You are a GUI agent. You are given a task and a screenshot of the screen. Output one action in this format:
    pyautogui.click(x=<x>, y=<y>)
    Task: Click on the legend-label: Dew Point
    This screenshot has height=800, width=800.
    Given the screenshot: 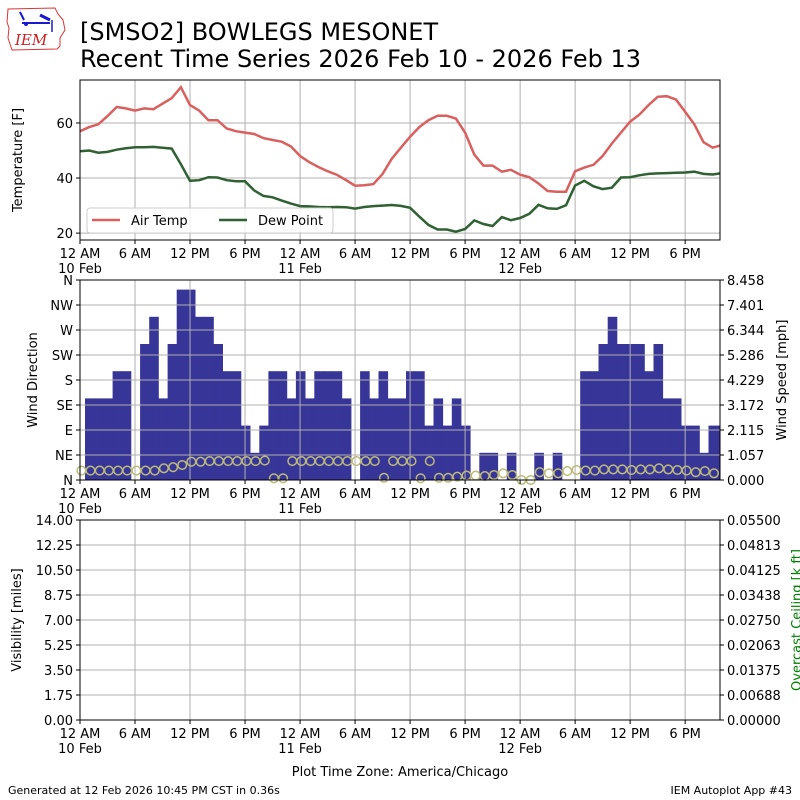 What is the action you would take?
    pyautogui.click(x=290, y=221)
    